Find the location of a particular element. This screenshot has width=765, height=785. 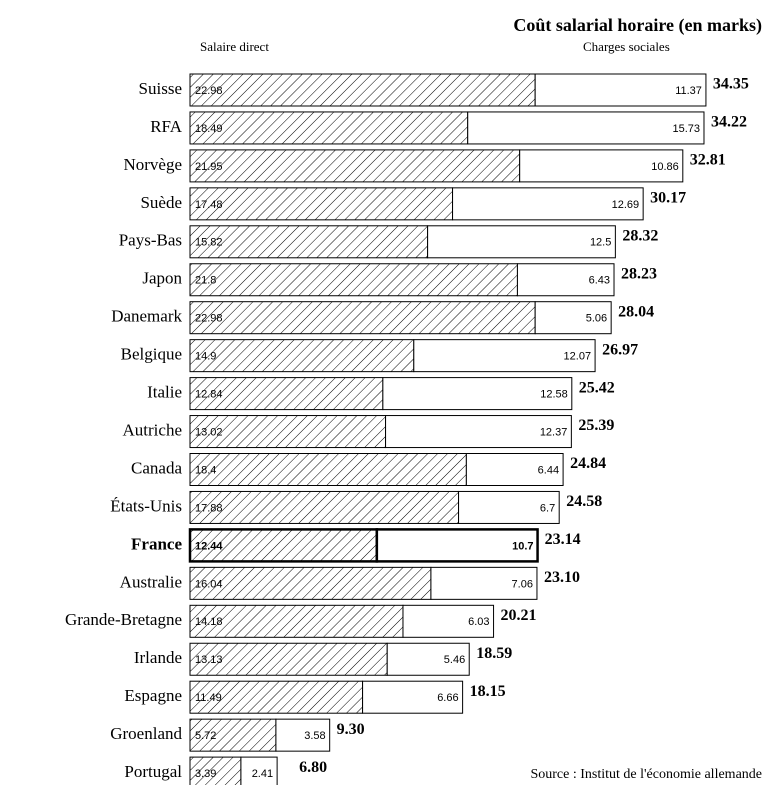

category-label: Espagne is located at coordinates (153, 695).